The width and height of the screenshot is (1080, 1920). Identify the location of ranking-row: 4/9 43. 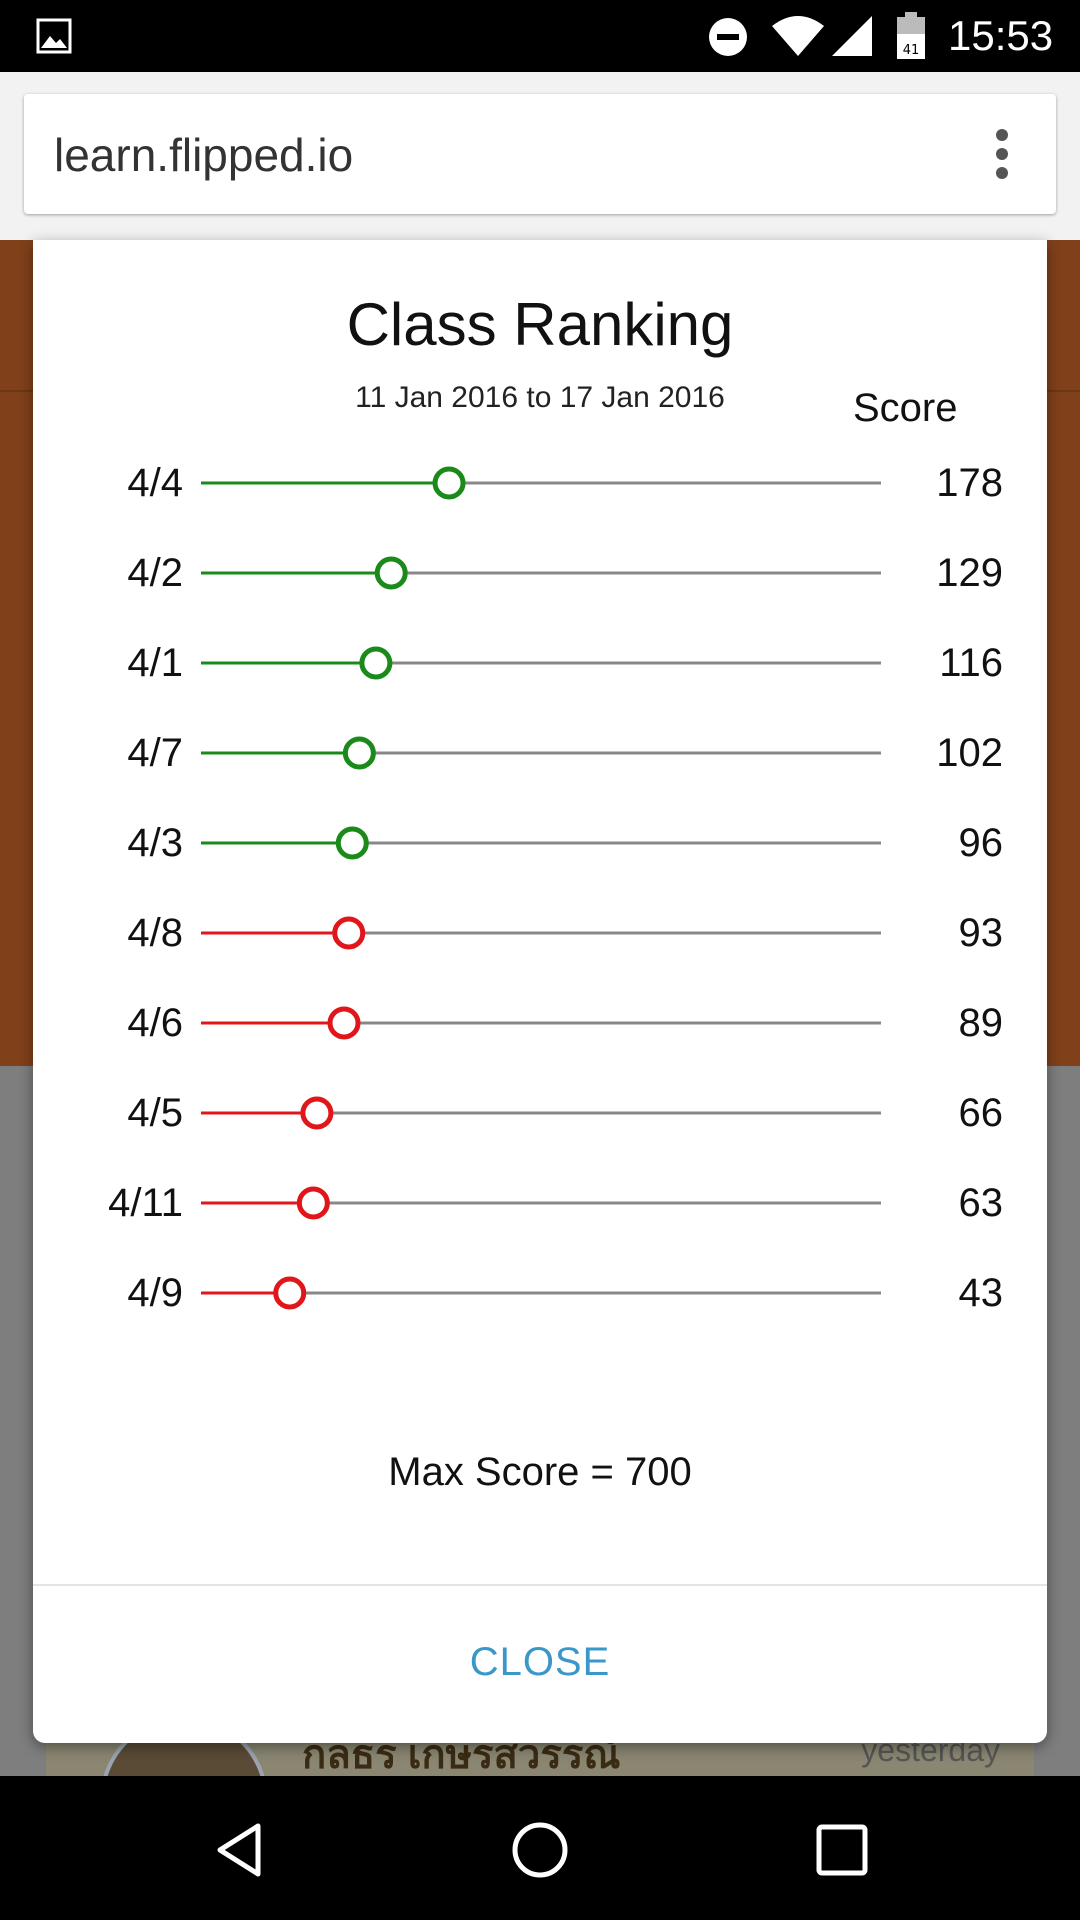
(540, 1293).